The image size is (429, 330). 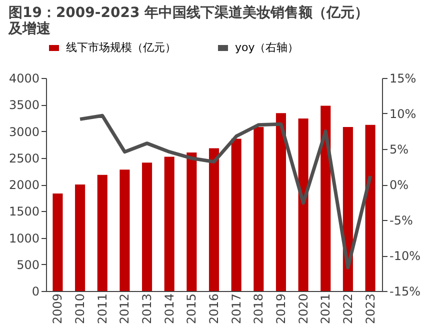 What do you see at coordinates (236, 309) in the screenshot?
I see `x-tick-label: 2017` at bounding box center [236, 309].